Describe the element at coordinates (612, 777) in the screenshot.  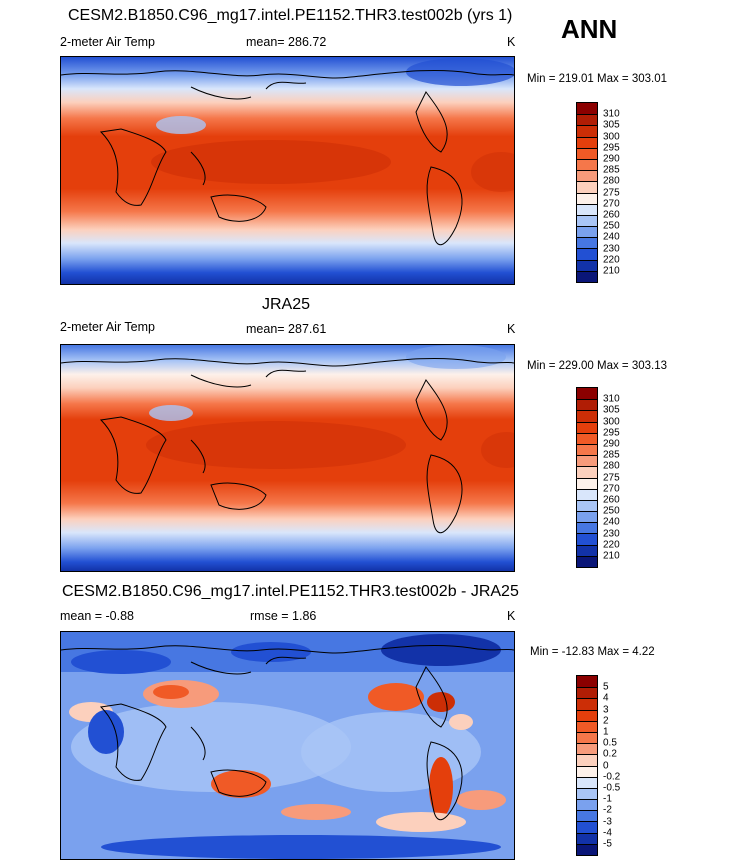
I see `colorbar-tick-label: -0.2` at that location.